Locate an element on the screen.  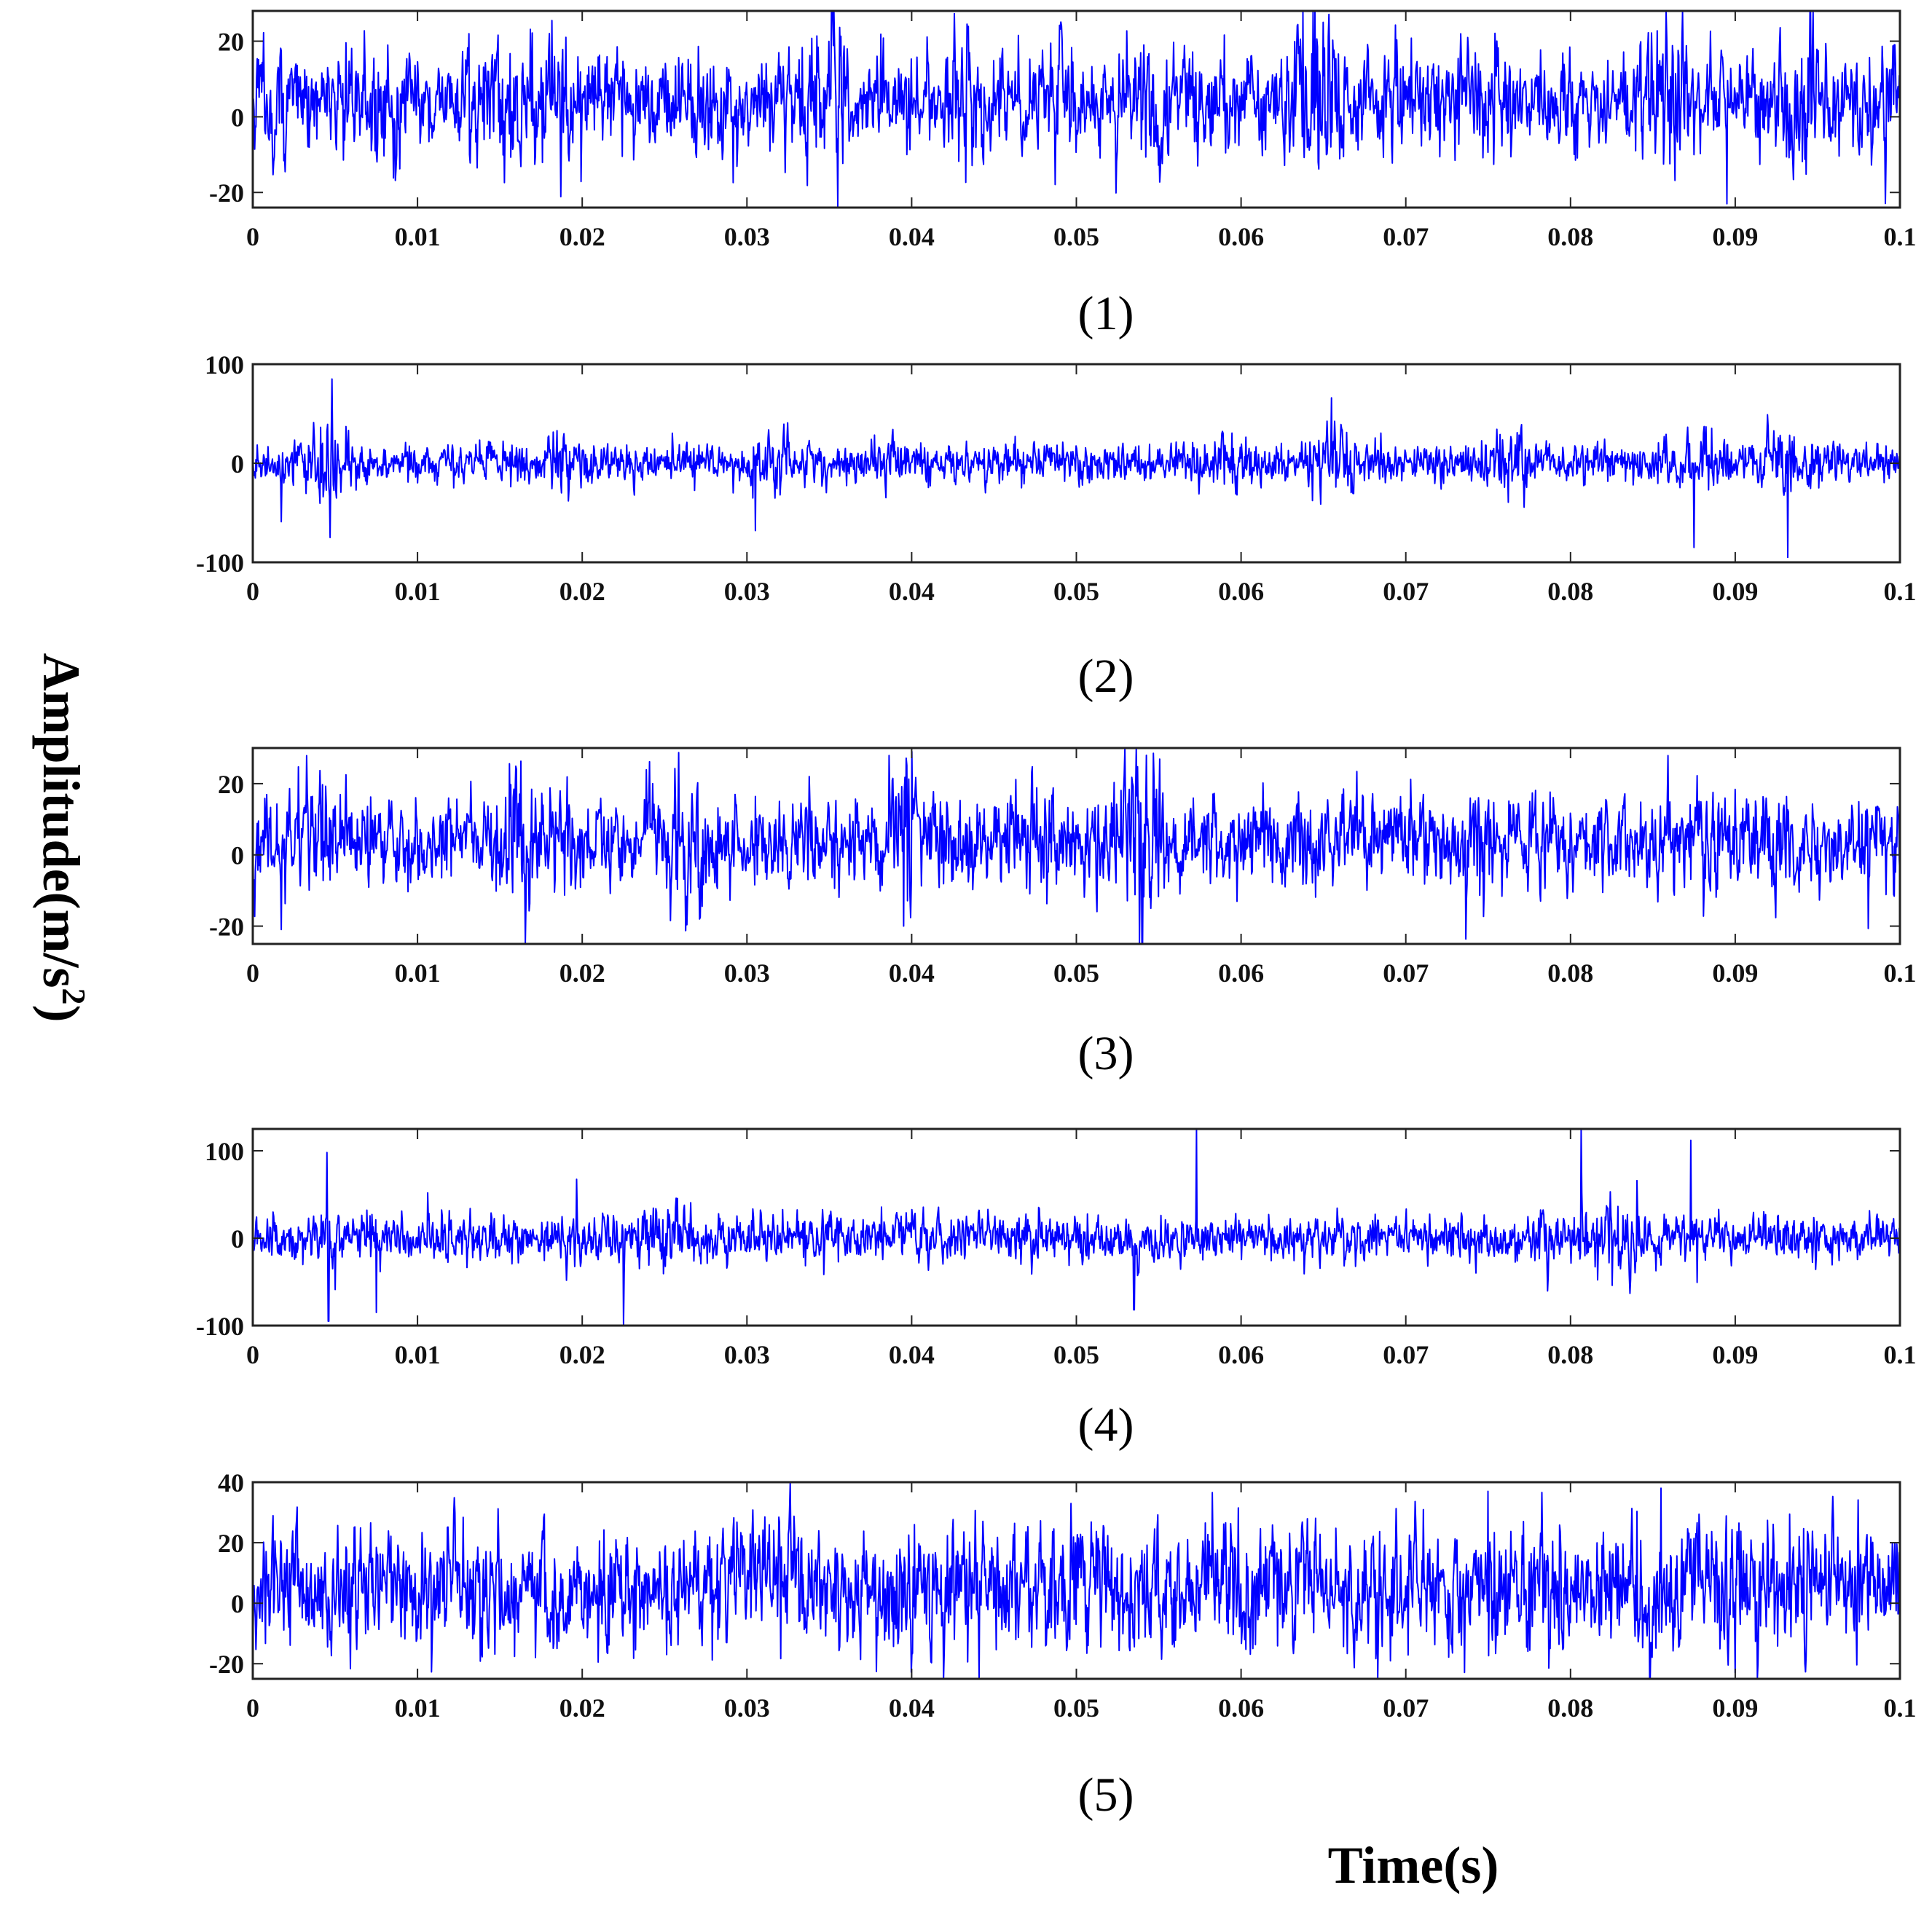
y-axis-title-close: ) is located at coordinates (61, 1014).